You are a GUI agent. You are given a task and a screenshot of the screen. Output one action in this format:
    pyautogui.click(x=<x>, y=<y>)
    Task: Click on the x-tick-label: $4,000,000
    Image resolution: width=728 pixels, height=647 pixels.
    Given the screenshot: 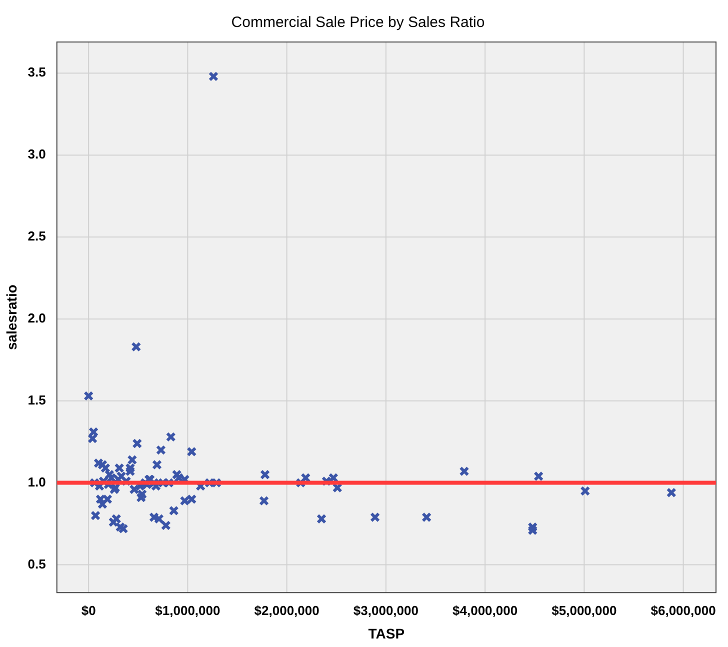 What is the action you would take?
    pyautogui.click(x=485, y=610)
    